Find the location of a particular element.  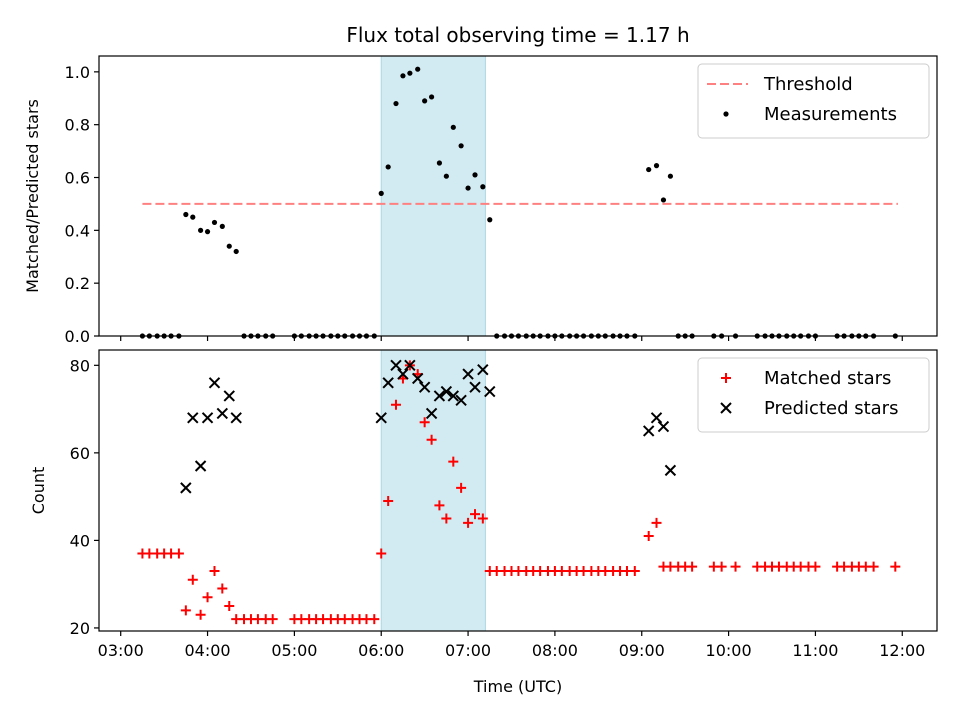

x-tick-label: 10:00 is located at coordinates (729, 650).